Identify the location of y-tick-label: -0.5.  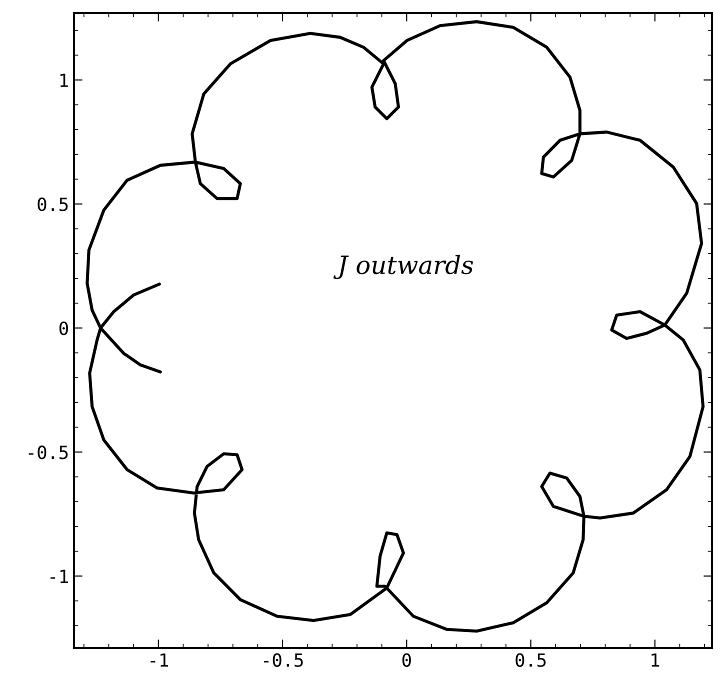
(48, 453).